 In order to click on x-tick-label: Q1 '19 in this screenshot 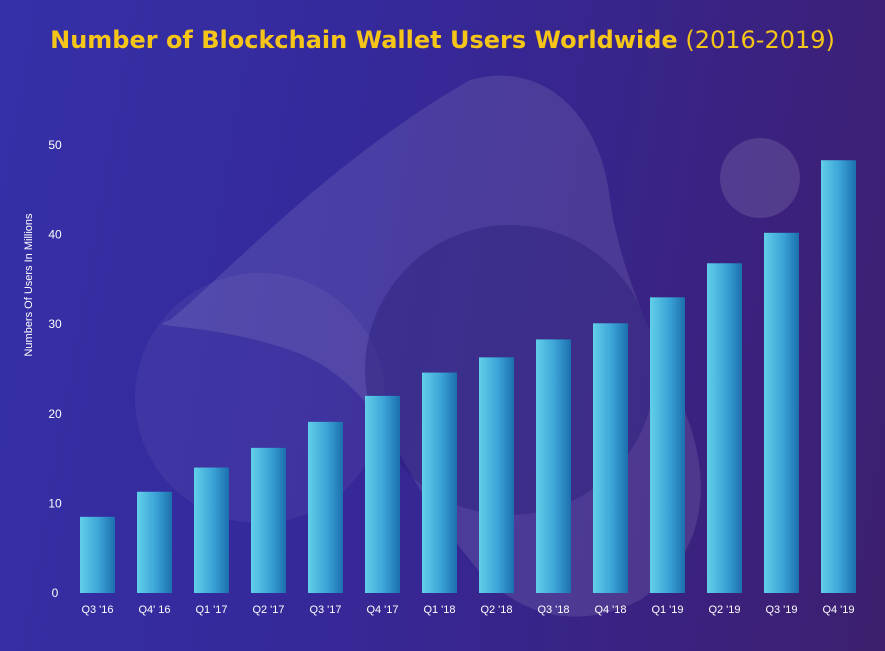, I will do `click(667, 610)`.